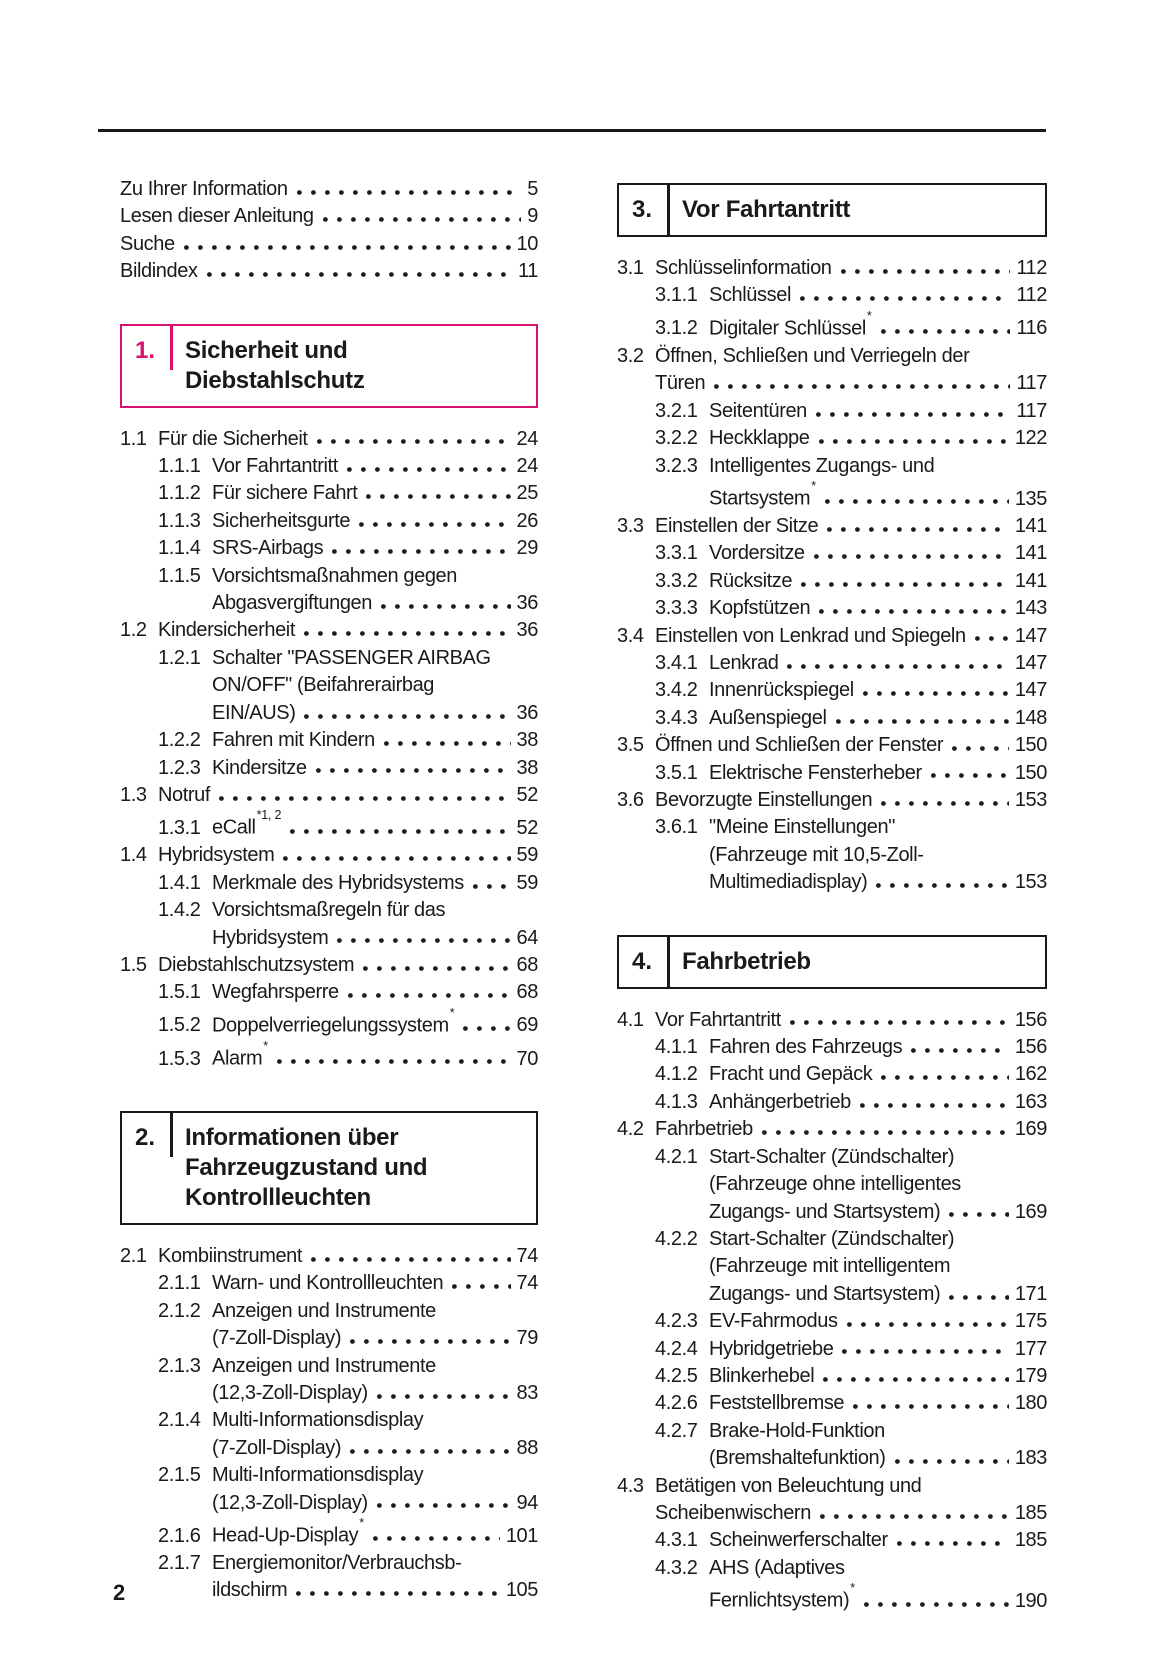 The width and height of the screenshot is (1165, 1653). I want to click on toc-entry-line: Zu Ihrer Information 5, so click(329, 189).